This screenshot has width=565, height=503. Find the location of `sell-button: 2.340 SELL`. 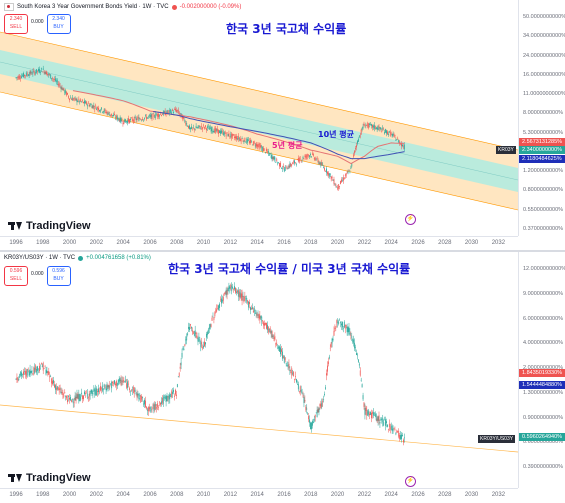

sell-button: 2.340 SELL is located at coordinates (16, 24).